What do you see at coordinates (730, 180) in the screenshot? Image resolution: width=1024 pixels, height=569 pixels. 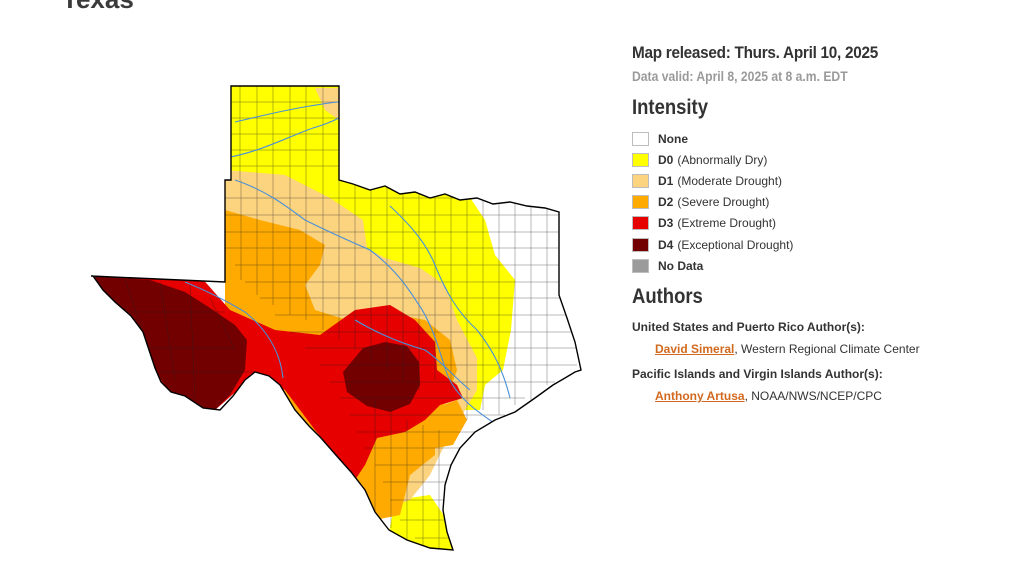 I see `legend-desc: (Moderate Drought)` at bounding box center [730, 180].